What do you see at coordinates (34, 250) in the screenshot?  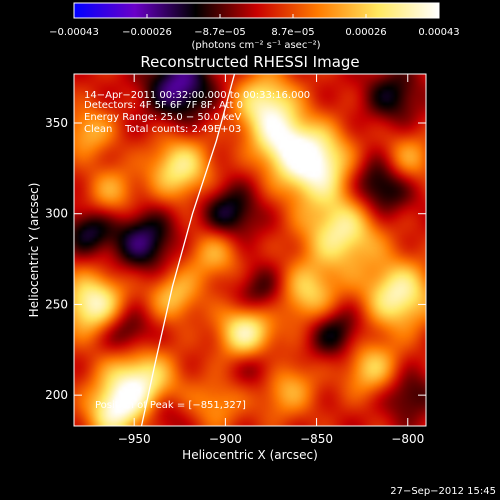 I see `y-axis-label: Heliocentric Y (arcsec)` at bounding box center [34, 250].